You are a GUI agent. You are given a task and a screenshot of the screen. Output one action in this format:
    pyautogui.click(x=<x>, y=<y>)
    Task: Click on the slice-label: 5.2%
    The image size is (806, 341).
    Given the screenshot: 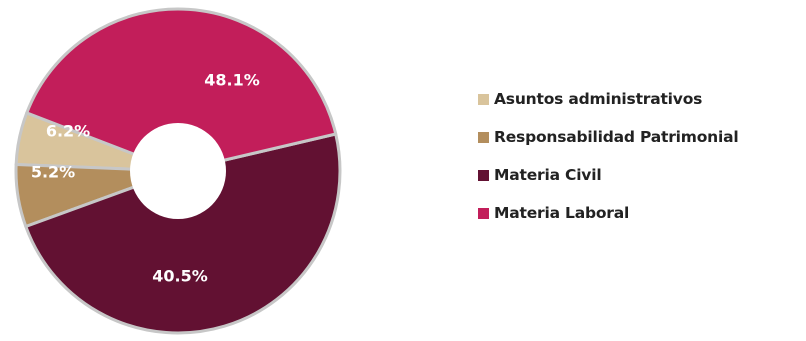 What is the action you would take?
    pyautogui.click(x=53, y=172)
    